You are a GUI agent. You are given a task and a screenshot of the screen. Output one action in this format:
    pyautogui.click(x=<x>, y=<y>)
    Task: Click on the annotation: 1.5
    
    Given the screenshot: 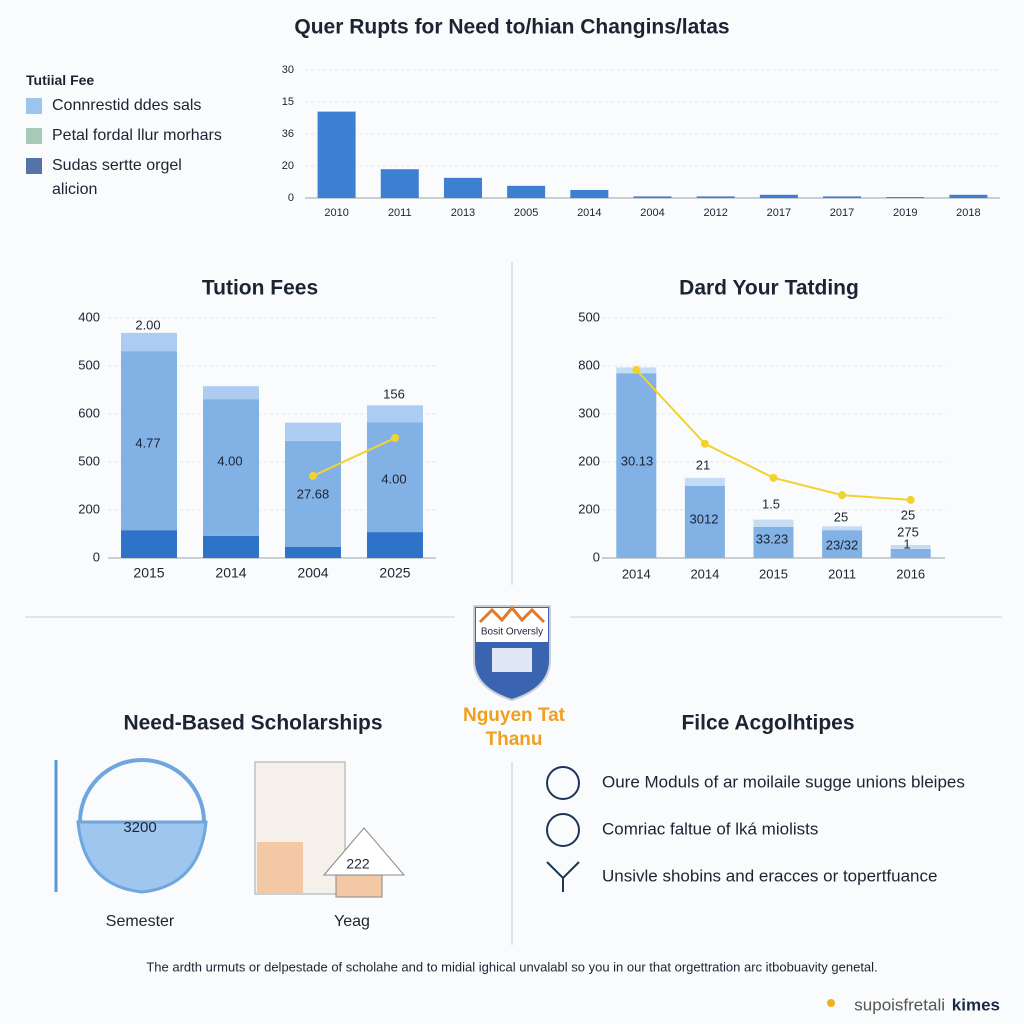 What is the action you would take?
    pyautogui.click(x=771, y=503)
    